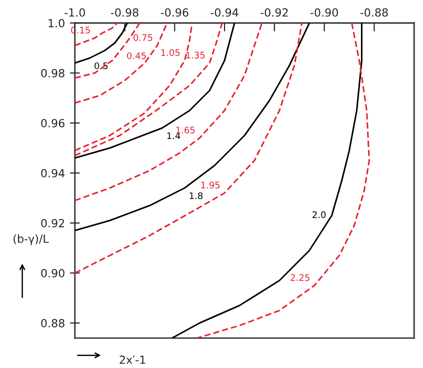 The image size is (423, 368). What do you see at coordinates (174, 12) in the screenshot?
I see `x-tick-label: -0.96` at bounding box center [174, 12].